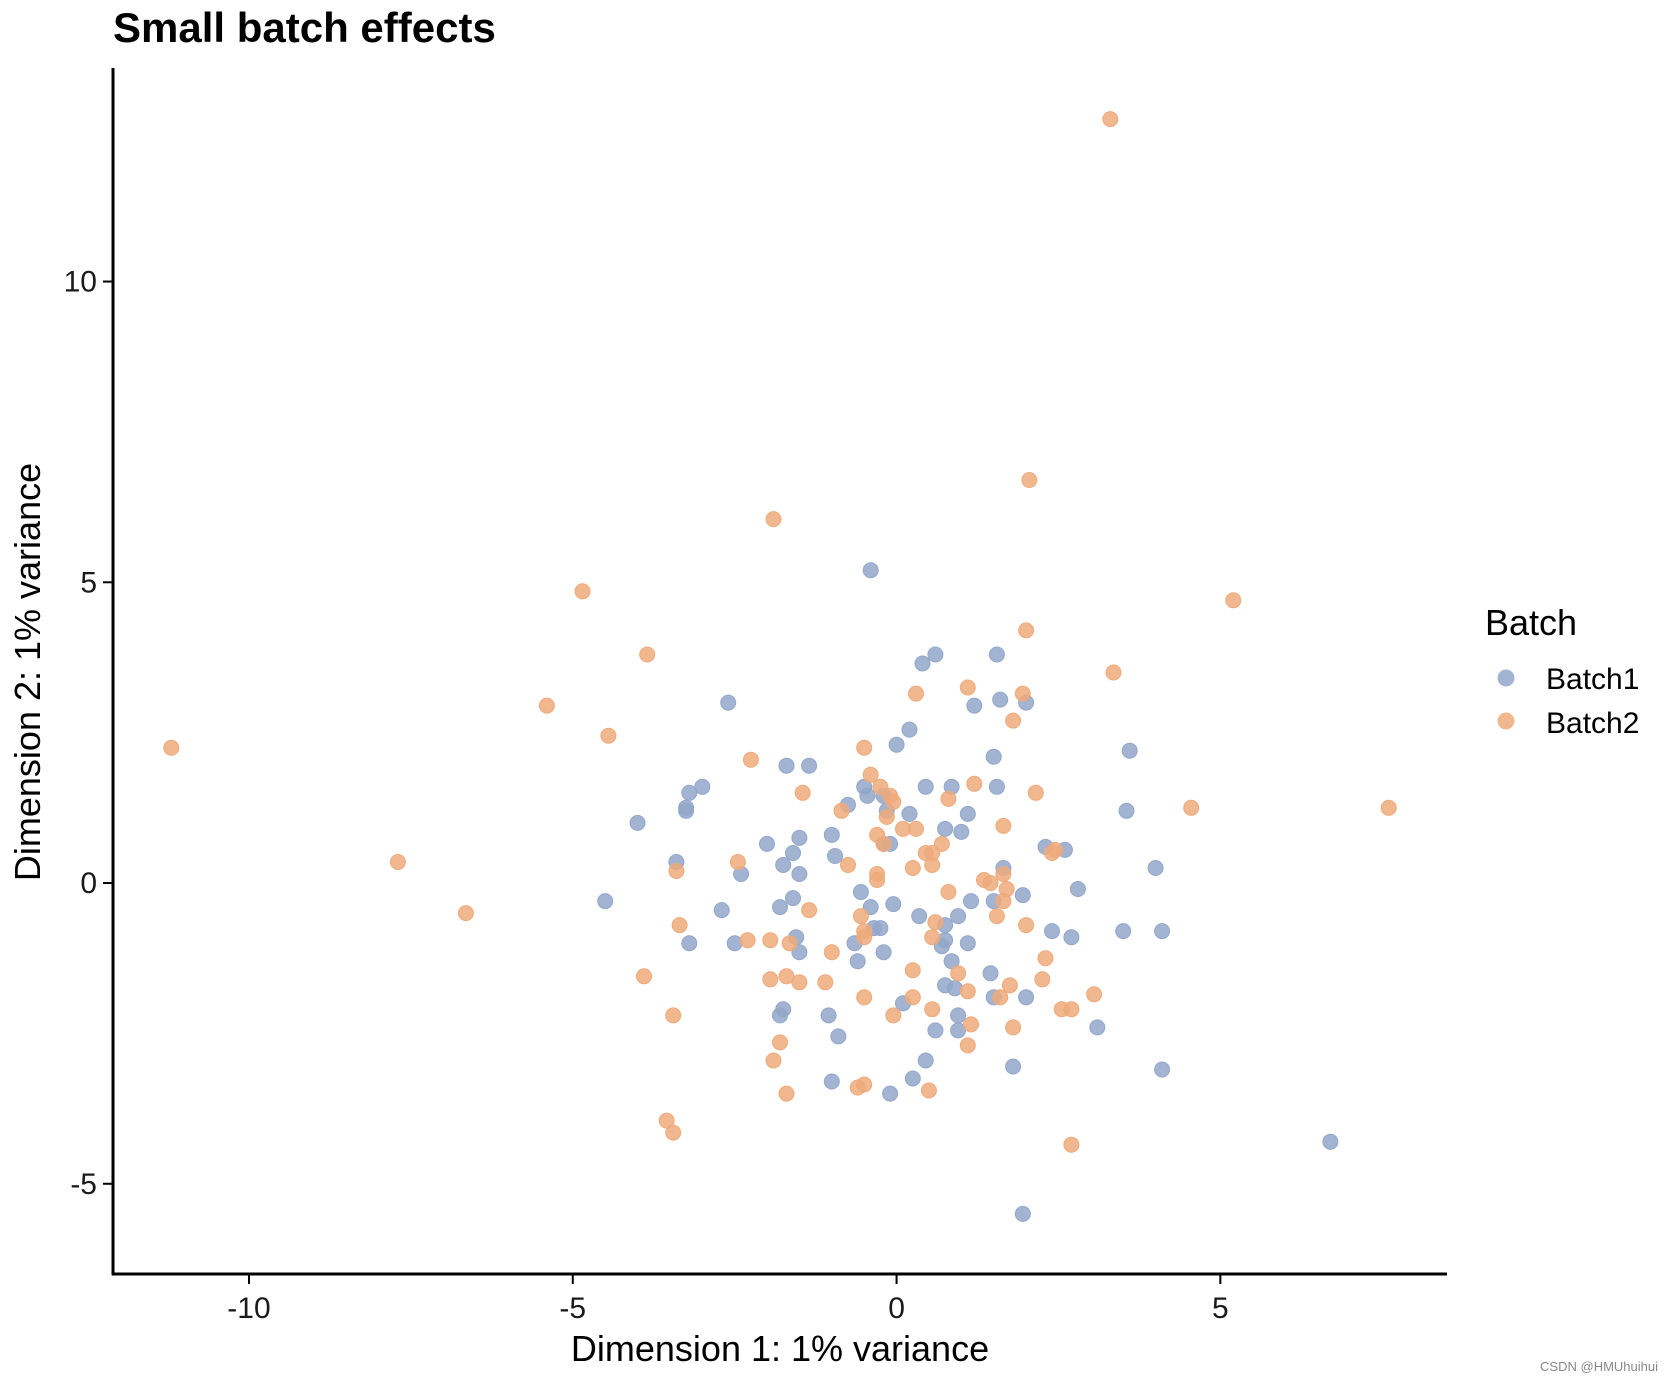 This screenshot has width=1672, height=1382. What do you see at coordinates (304, 27) in the screenshot?
I see `chart-title: Small batch effects` at bounding box center [304, 27].